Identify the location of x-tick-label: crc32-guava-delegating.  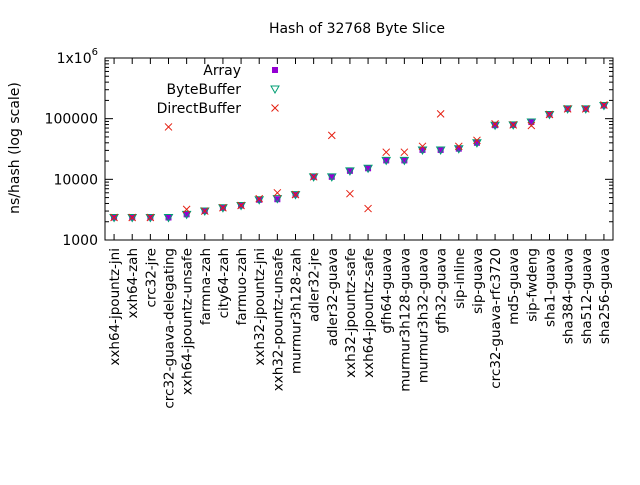
(170, 328).